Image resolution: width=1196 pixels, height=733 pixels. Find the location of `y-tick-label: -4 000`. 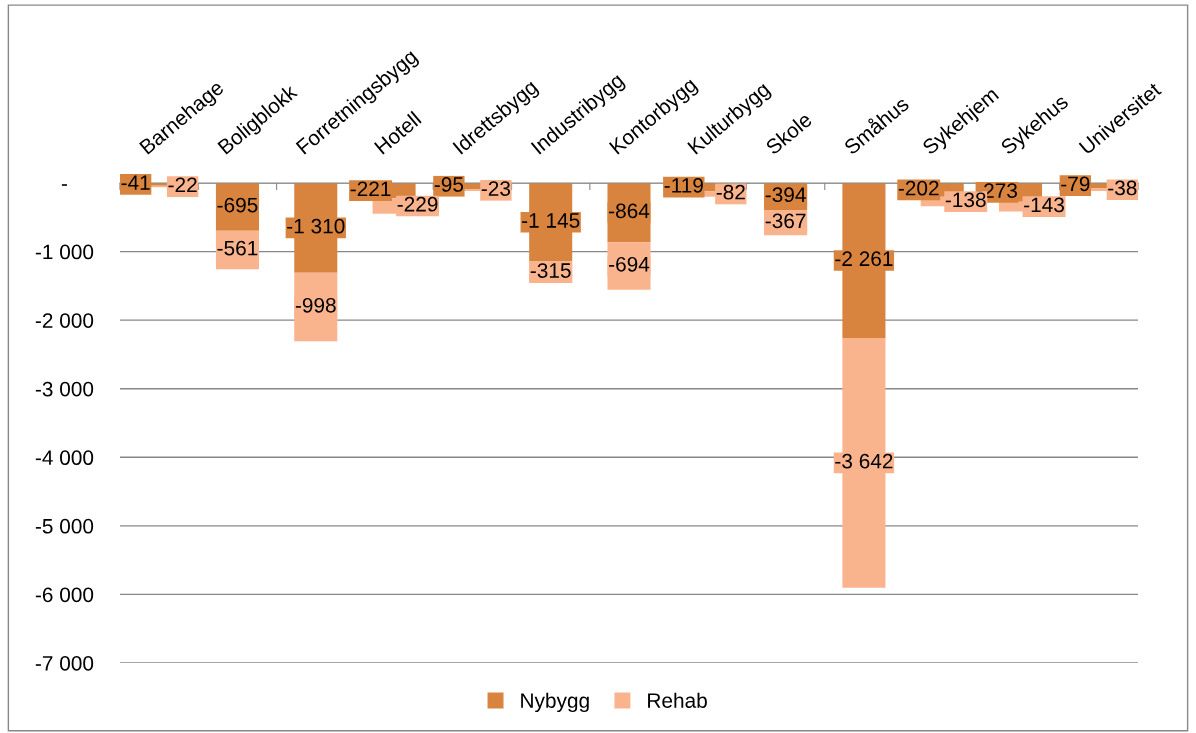

y-tick-label: -4 000 is located at coordinates (64, 458).